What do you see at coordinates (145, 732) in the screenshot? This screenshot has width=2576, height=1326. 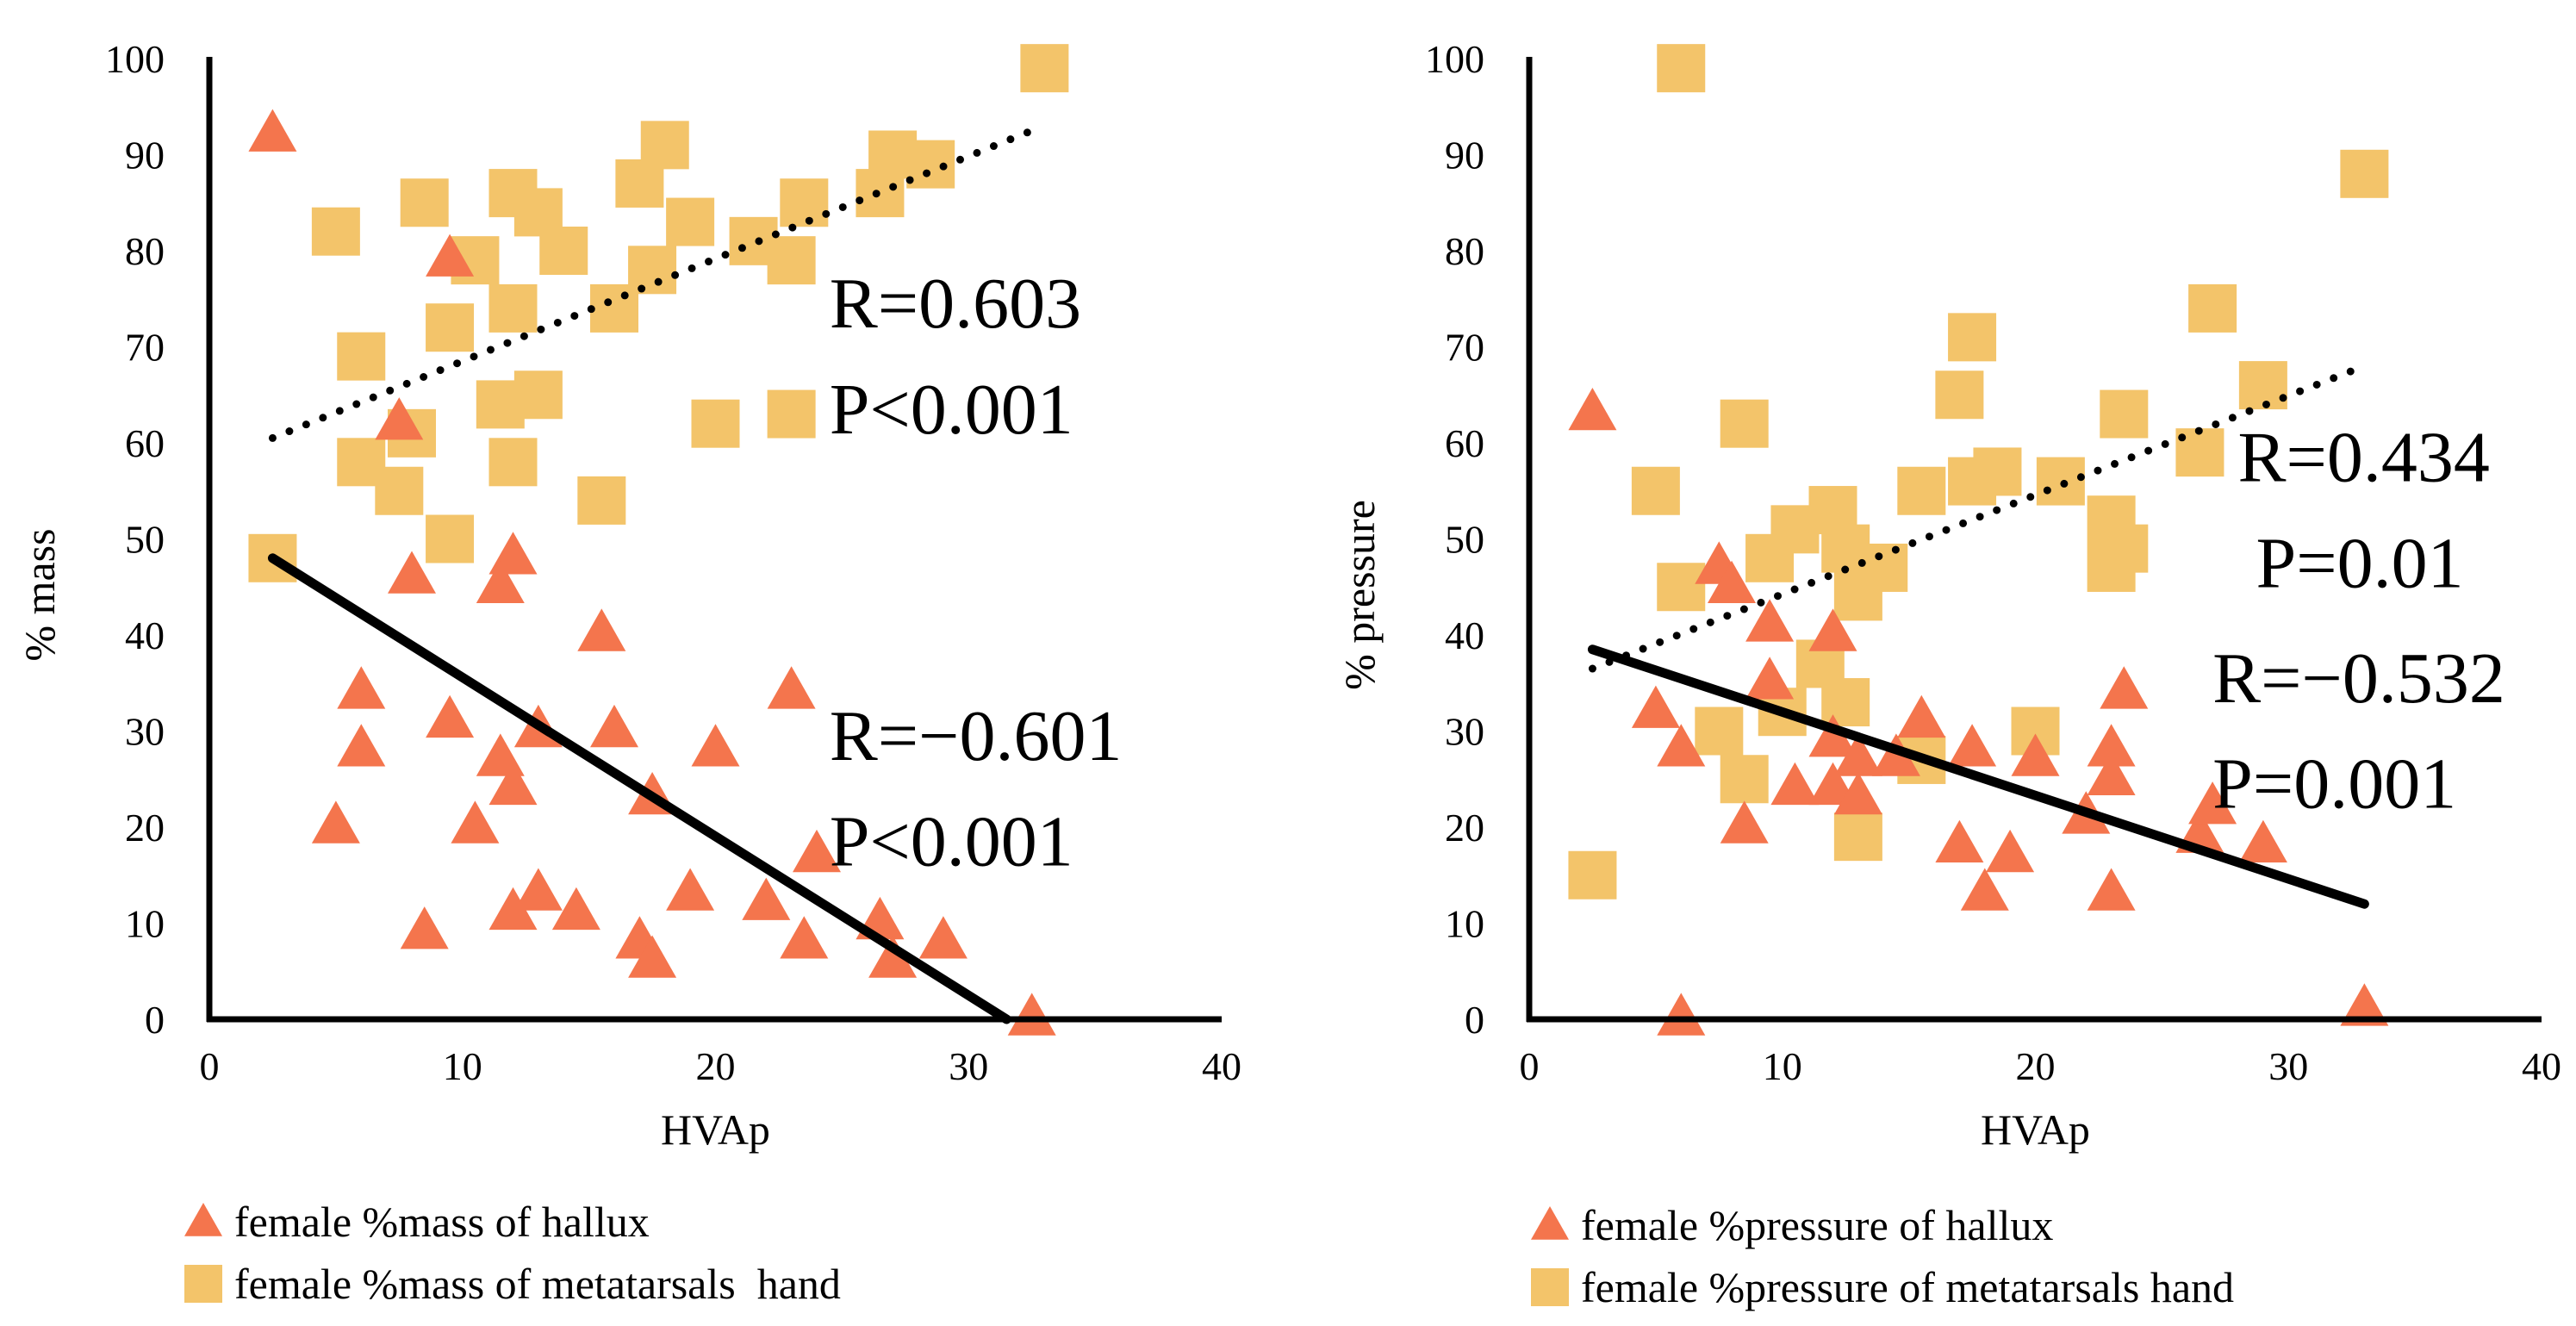 I see `mass-y-tick-label: 30` at bounding box center [145, 732].